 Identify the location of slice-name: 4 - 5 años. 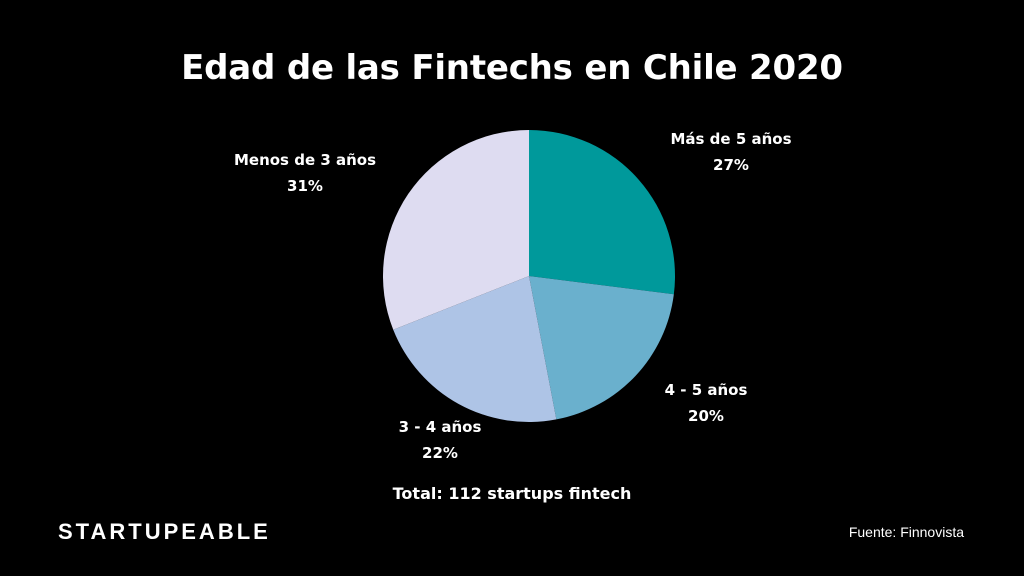
(706, 390).